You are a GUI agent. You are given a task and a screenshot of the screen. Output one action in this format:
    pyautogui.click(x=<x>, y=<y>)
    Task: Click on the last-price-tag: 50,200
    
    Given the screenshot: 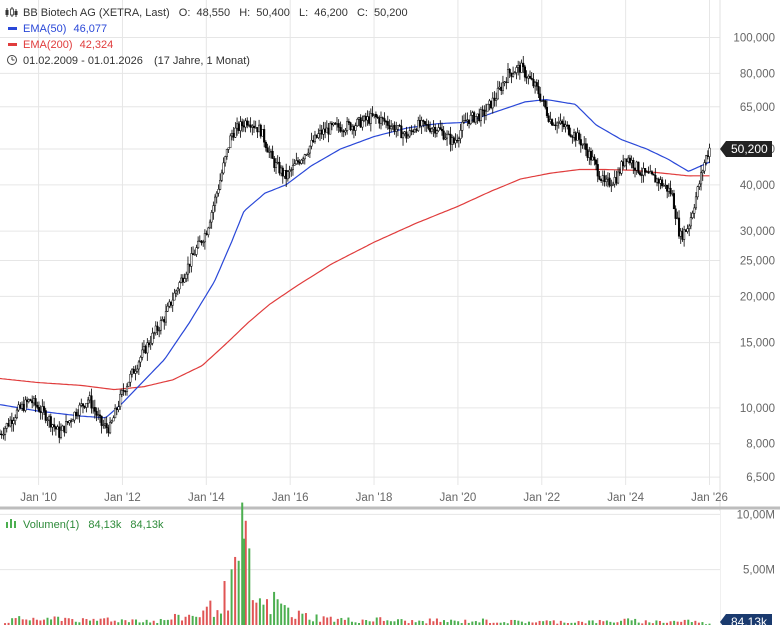 What is the action you would take?
    pyautogui.click(x=746, y=149)
    